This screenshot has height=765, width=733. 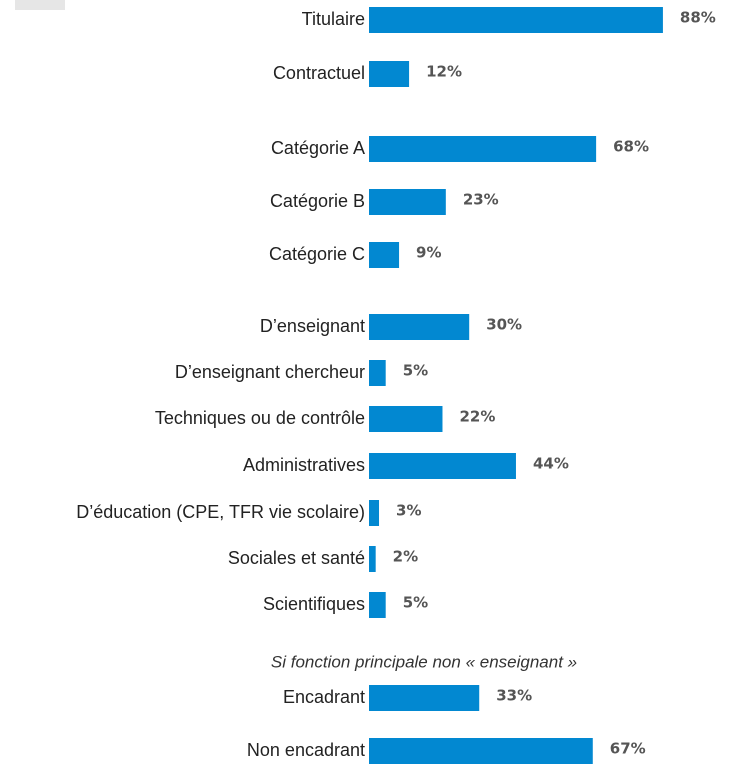 I want to click on decoration, so click(x=40, y=5).